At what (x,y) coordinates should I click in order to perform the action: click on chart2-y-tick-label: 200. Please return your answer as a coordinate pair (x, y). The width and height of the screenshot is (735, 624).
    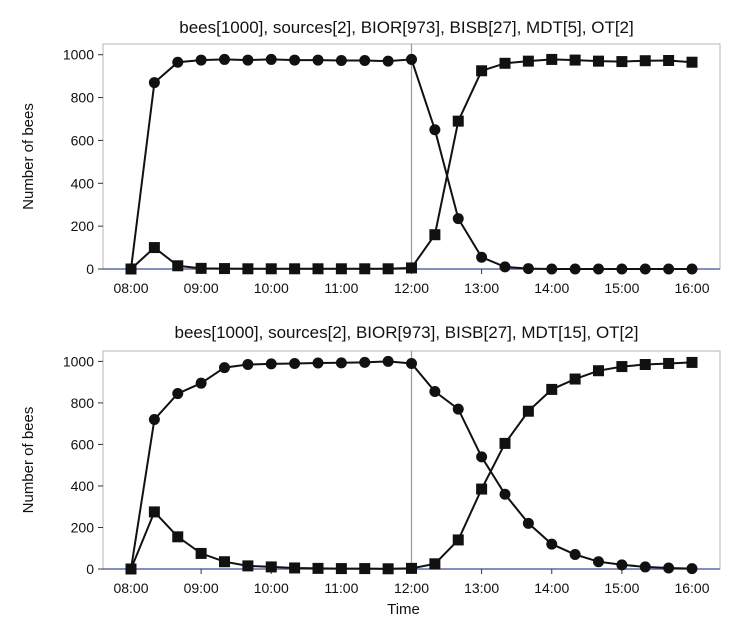
    Looking at the image, I should click on (83, 527).